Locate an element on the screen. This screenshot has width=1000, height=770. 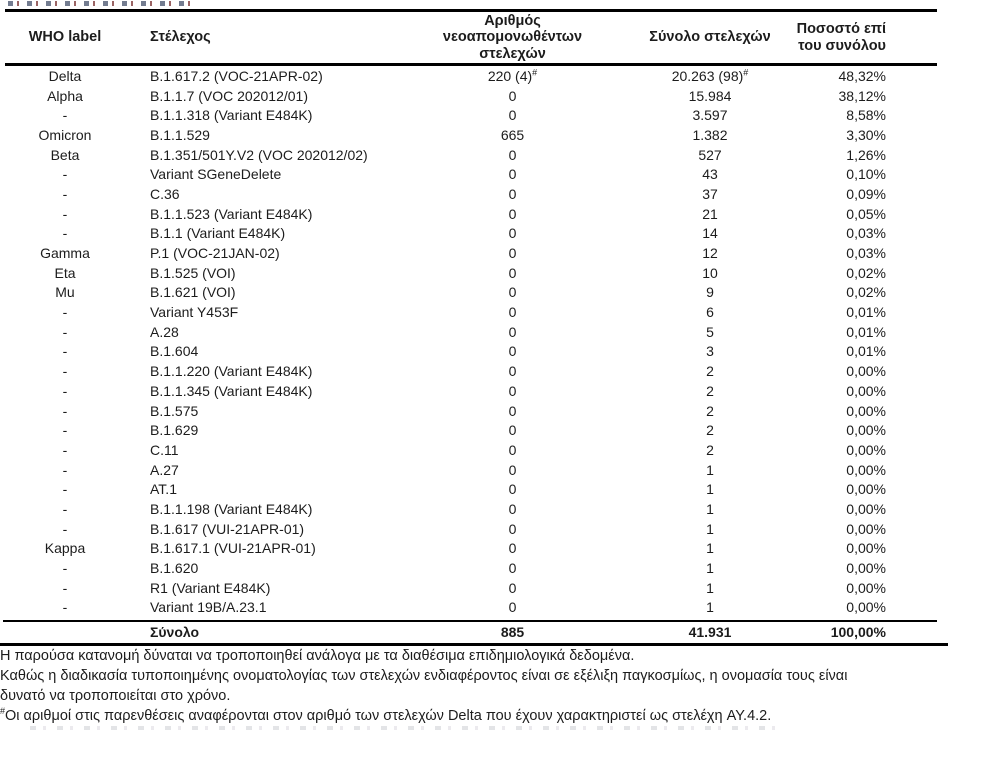
col-header-total-strains: Σύνολο στελεχών is located at coordinates (710, 37).